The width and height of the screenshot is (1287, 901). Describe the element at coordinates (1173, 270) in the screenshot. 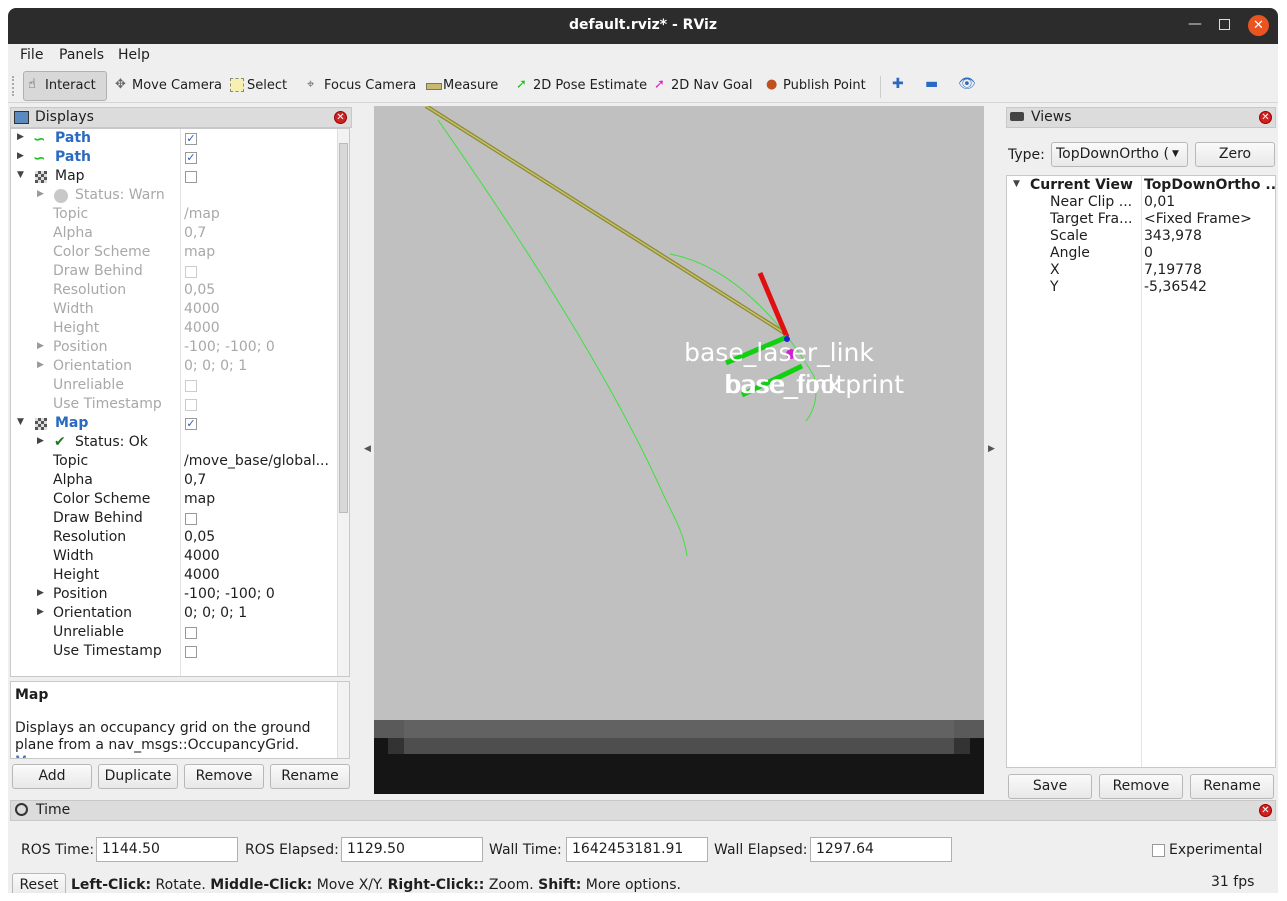

I see `property-value: 7,19778` at that location.